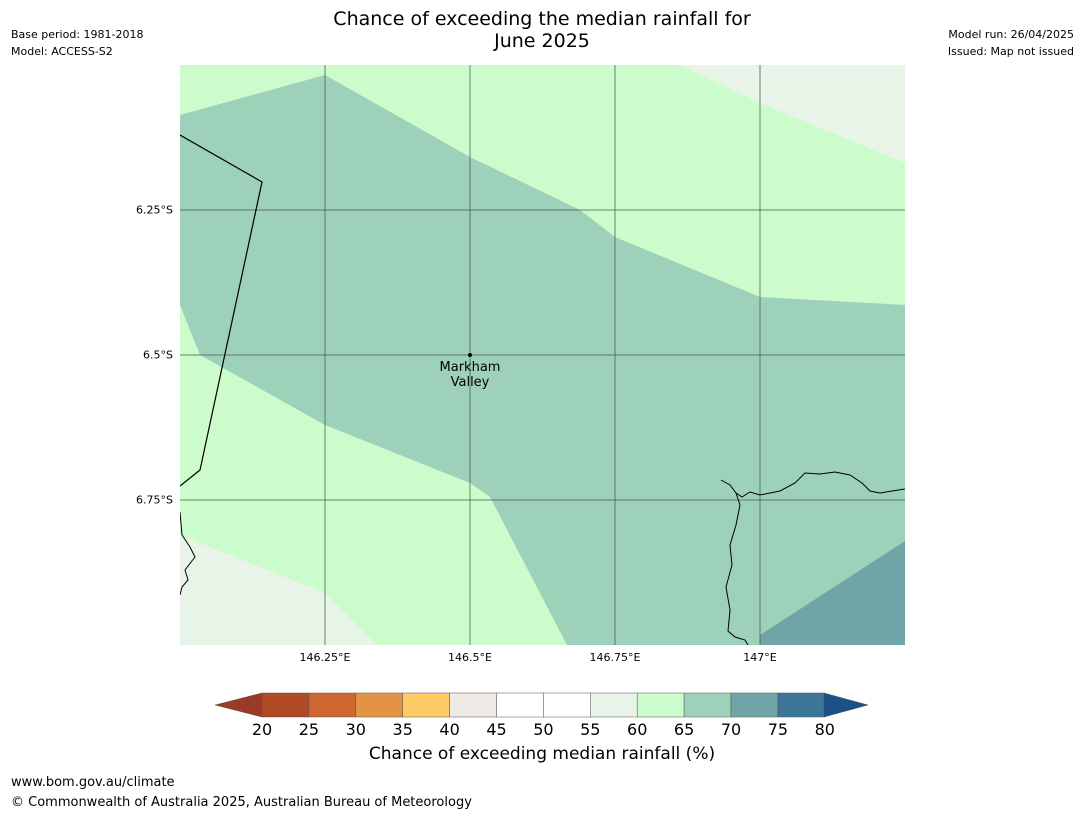 The height and width of the screenshot is (816, 1085). Describe the element at coordinates (278, 590) in the screenshot. I see `zone-55-60-southwest` at that location.